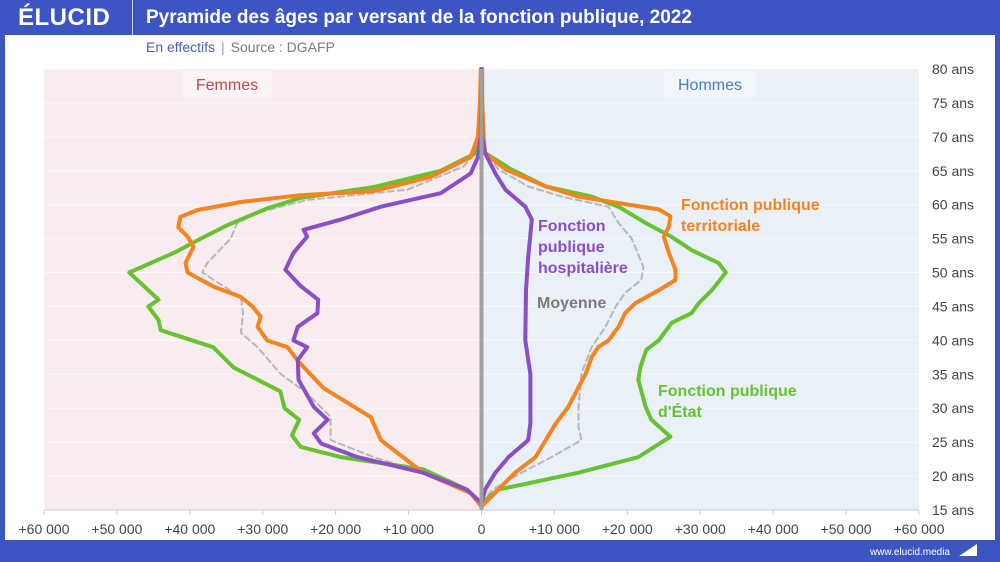 This screenshot has width=1000, height=562. What do you see at coordinates (132, 17) in the screenshot?
I see `header-divider` at bounding box center [132, 17].